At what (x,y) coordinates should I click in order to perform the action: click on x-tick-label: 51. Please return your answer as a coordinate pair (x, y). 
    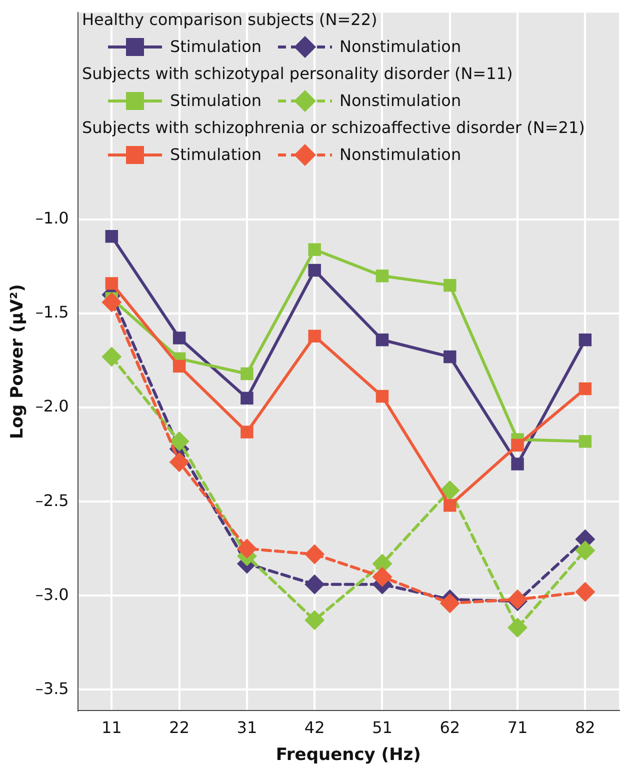
    Looking at the image, I should click on (382, 728).